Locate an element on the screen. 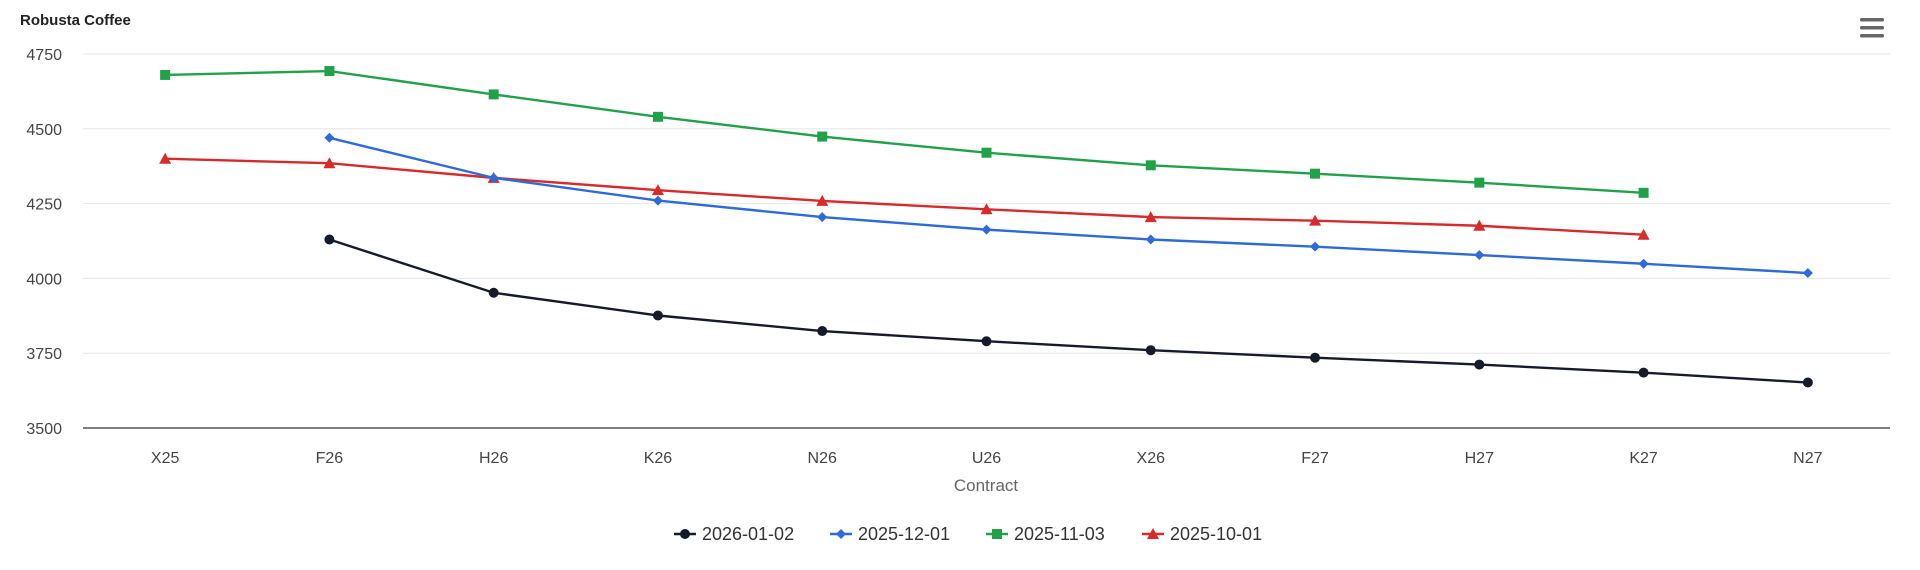 This screenshot has height=570, width=1920. legend-label: 2025-12-01 is located at coordinates (904, 534).